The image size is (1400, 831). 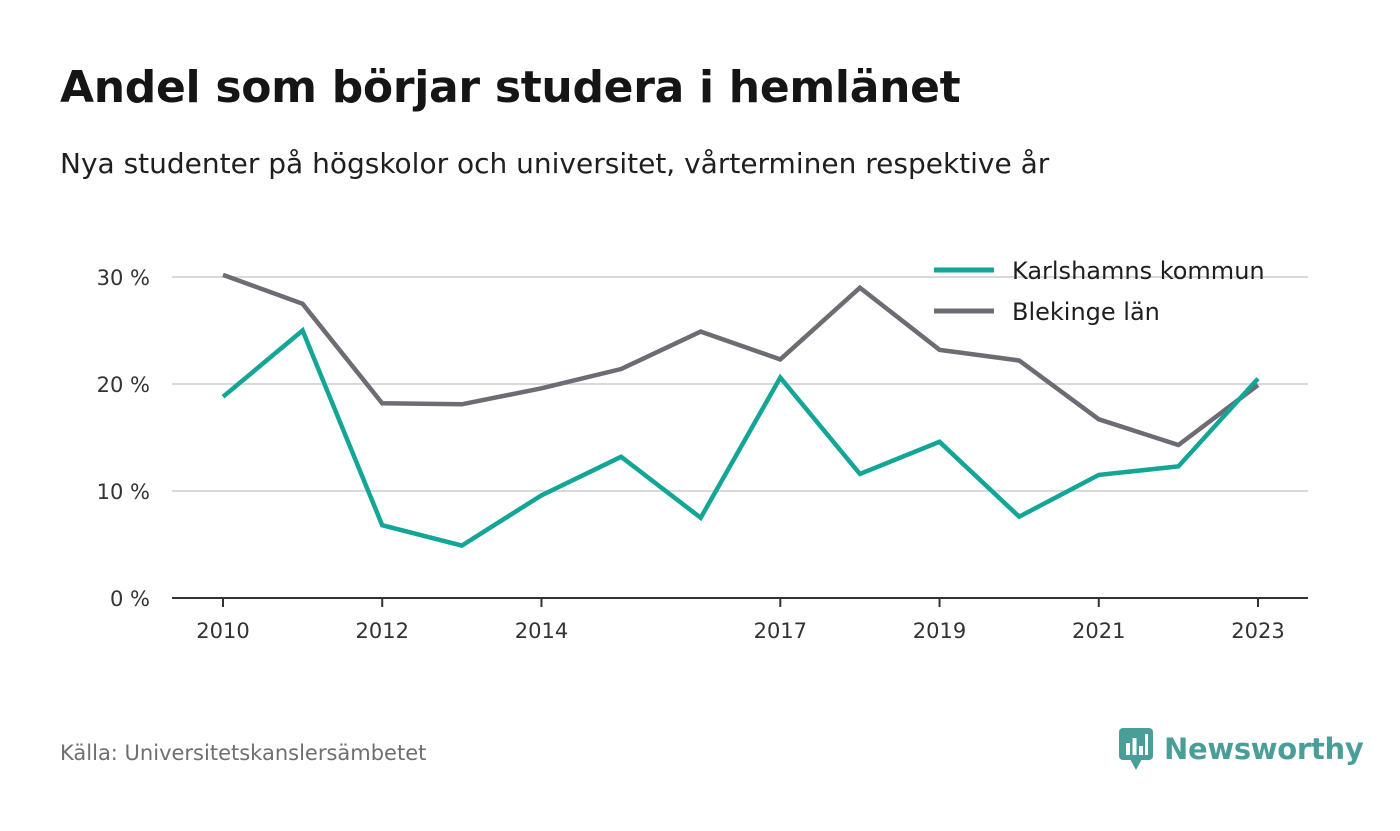 I want to click on y-tick-label-20: 20 %, so click(x=123, y=385).